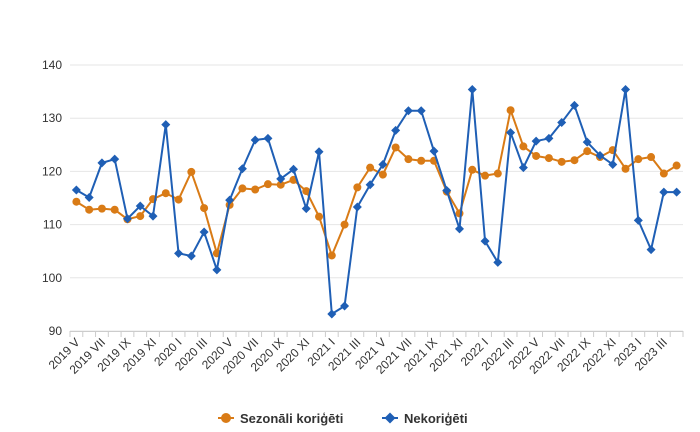 The image size is (700, 432). Describe the element at coordinates (291, 418) in the screenshot. I see `legend-label: Sezonāli koriģēti` at that location.